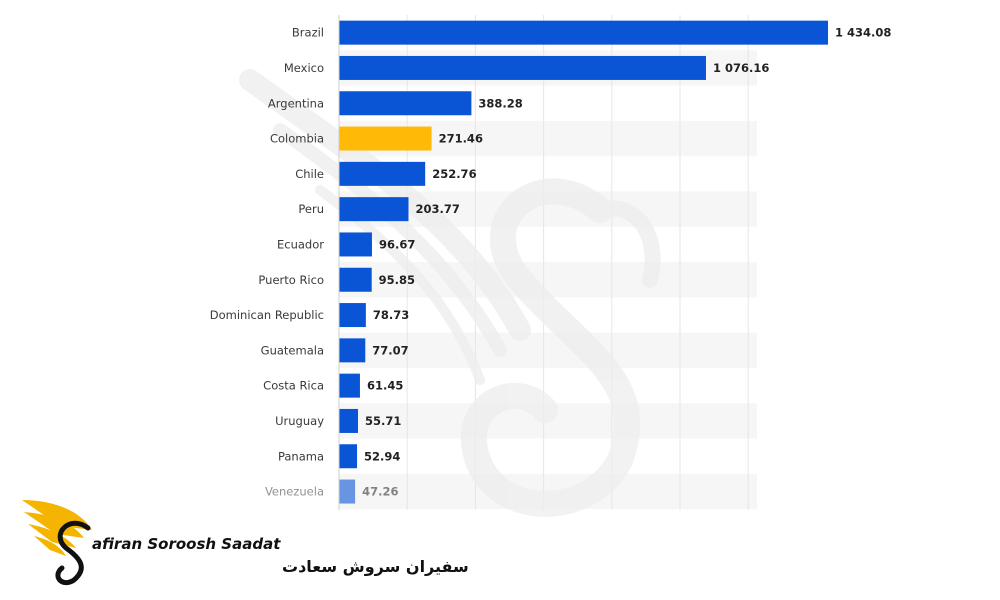 The height and width of the screenshot is (600, 1000). What do you see at coordinates (500, 103) in the screenshot?
I see `data-label-argentina: 388.28` at bounding box center [500, 103].